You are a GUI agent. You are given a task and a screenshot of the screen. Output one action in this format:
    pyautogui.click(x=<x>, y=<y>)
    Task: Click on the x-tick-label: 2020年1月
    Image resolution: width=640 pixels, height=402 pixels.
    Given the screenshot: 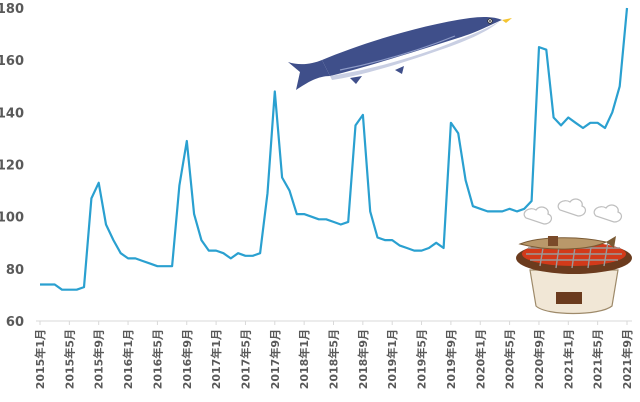 What is the action you would take?
    pyautogui.click(x=480, y=359)
    